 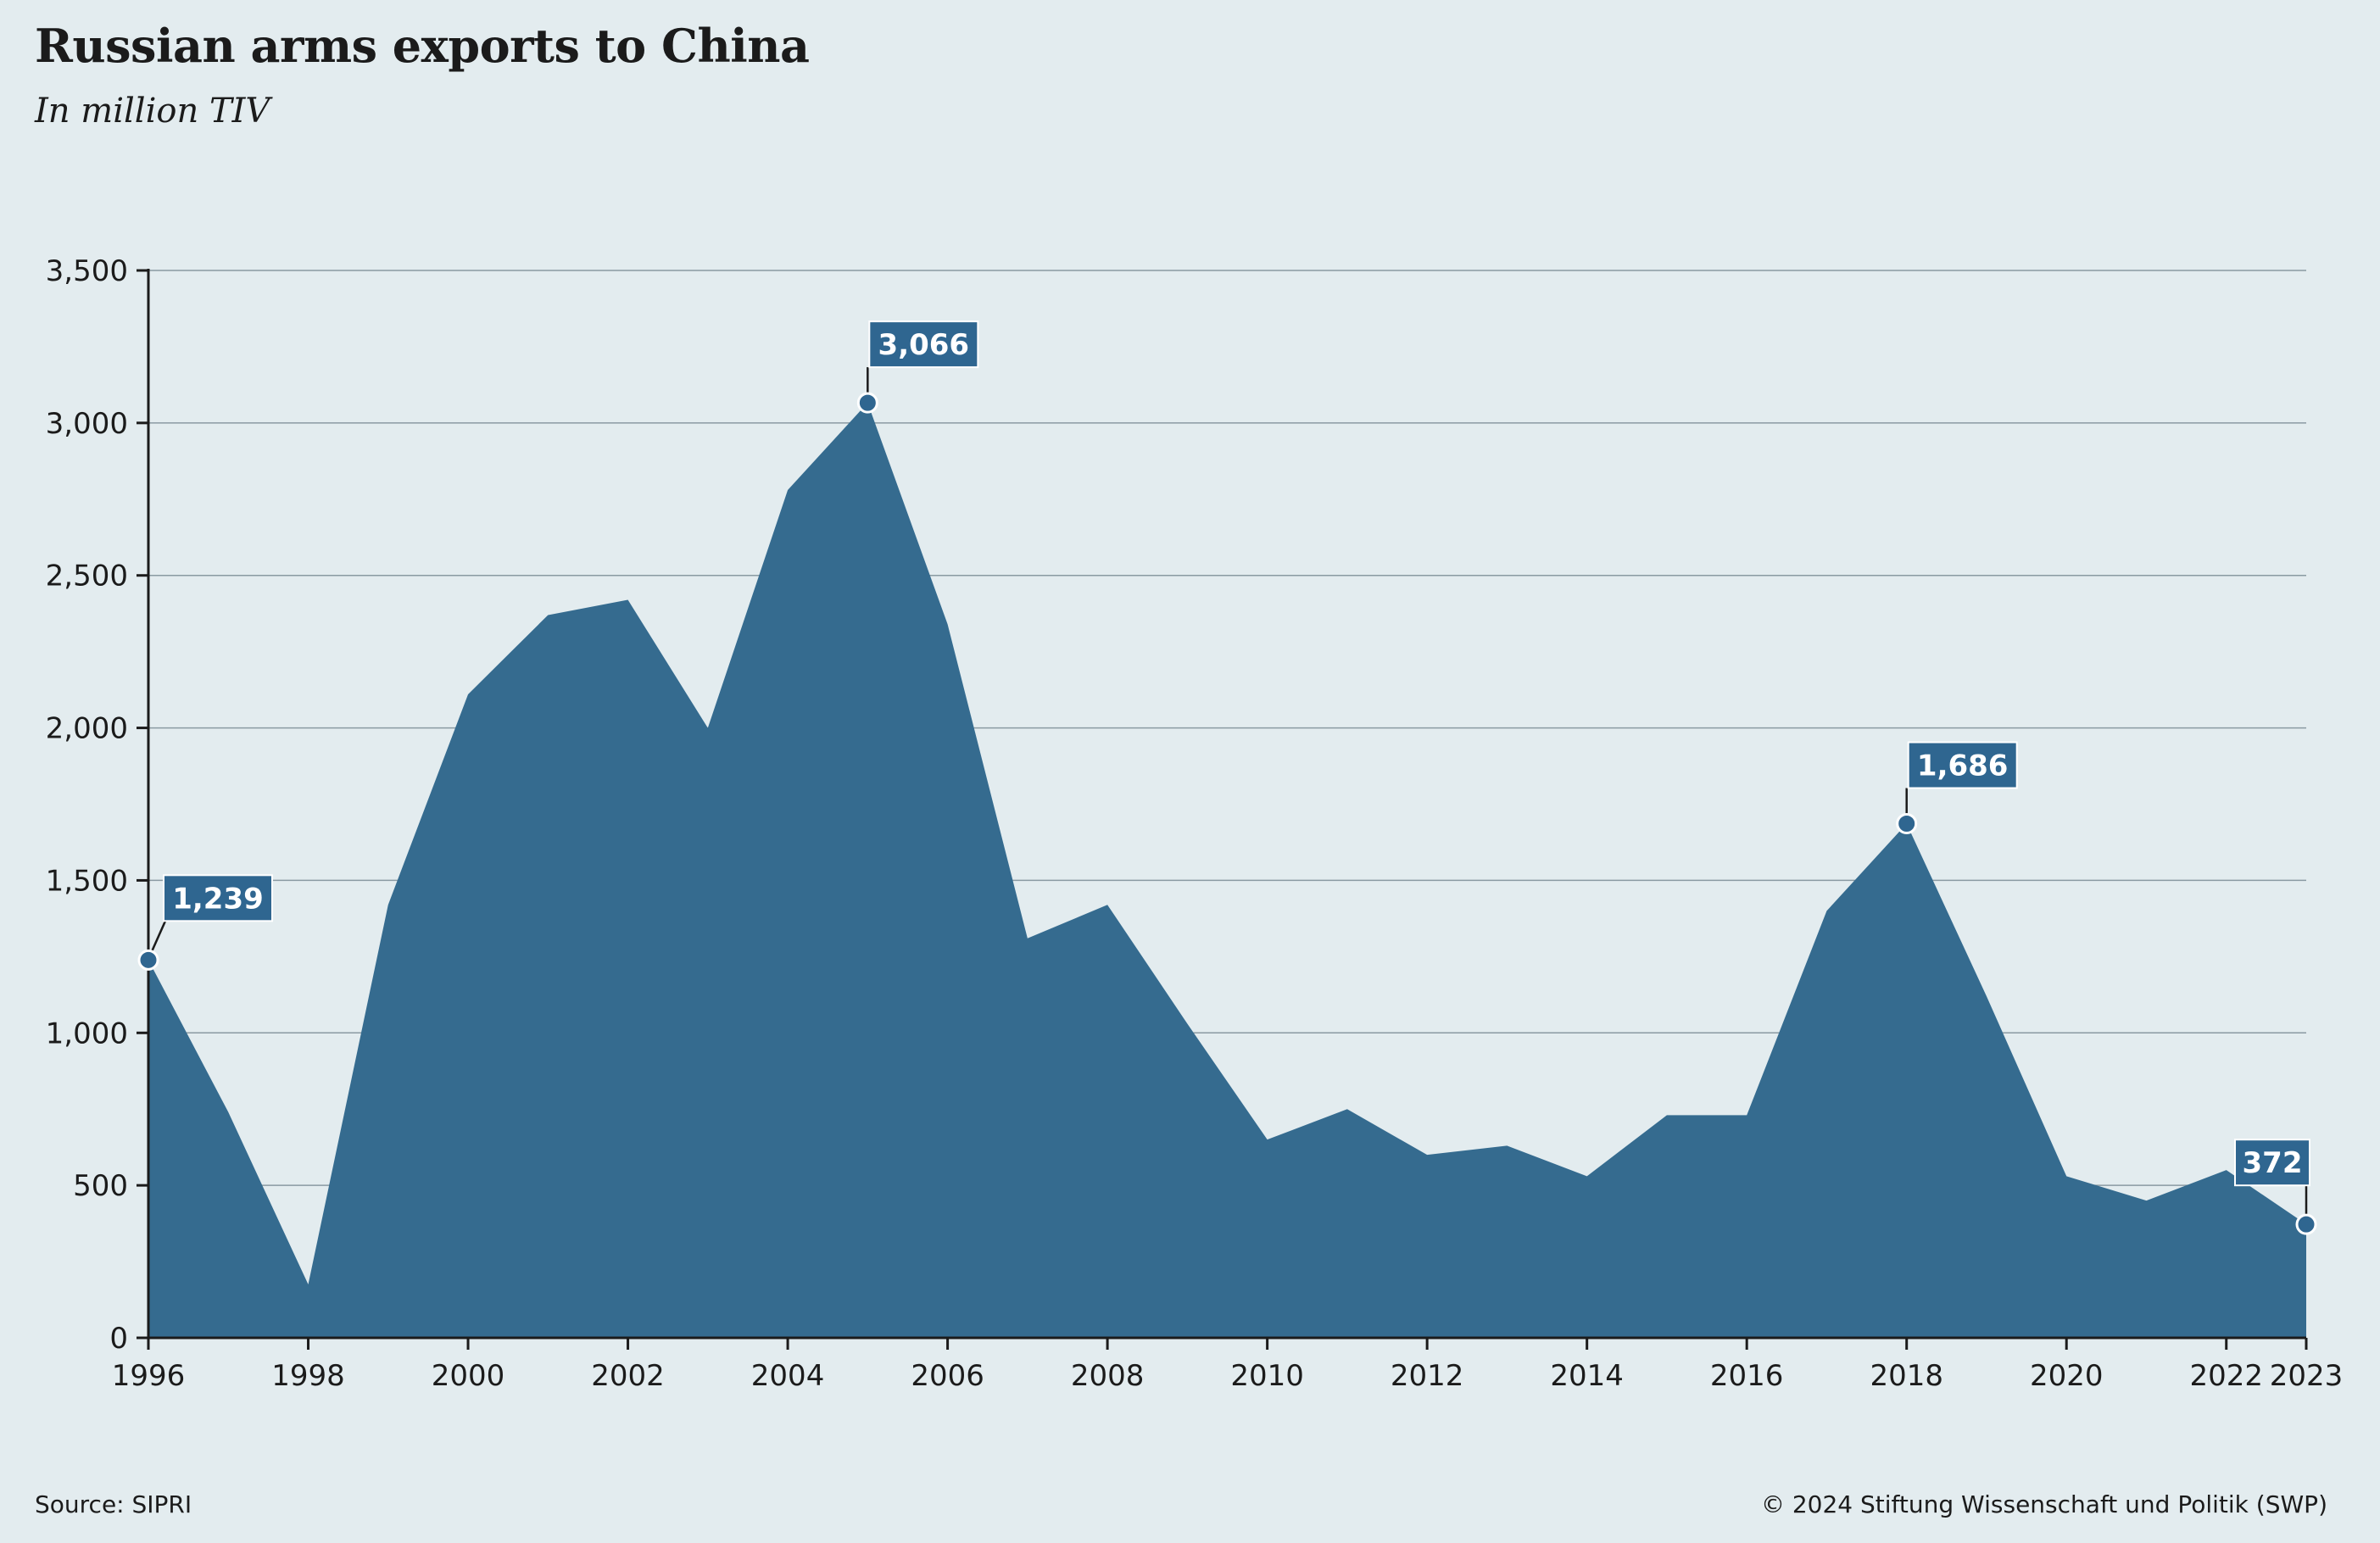 I want to click on x-tick-label: 2016, so click(x=1747, y=1376).